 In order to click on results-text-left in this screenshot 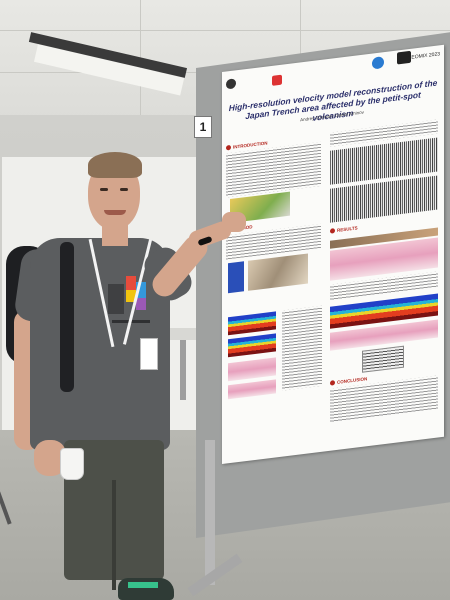, I will do `click(302, 348)`.